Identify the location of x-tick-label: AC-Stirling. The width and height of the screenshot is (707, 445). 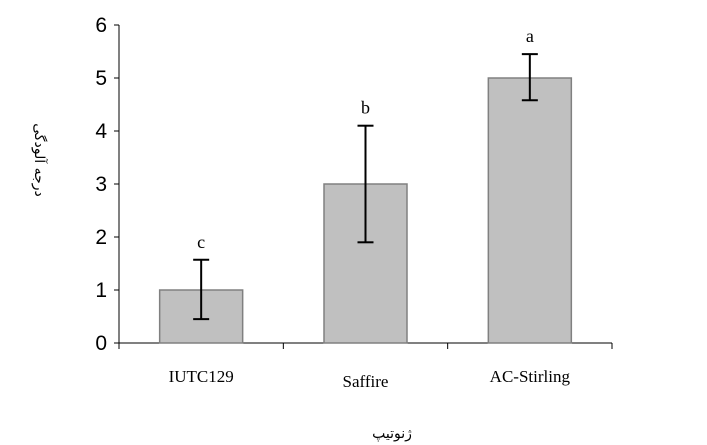
(530, 376).